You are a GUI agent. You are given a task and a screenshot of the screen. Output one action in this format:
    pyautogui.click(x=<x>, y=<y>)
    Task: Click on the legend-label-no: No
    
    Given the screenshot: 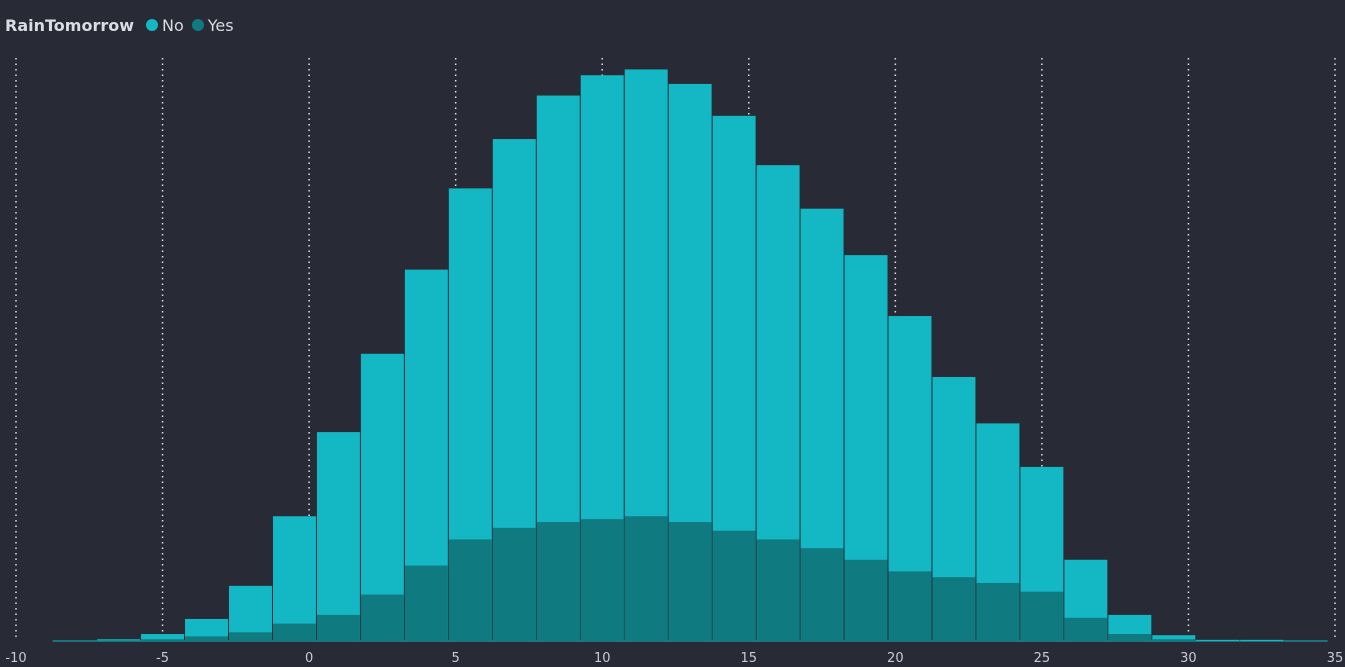 What is the action you would take?
    pyautogui.click(x=173, y=25)
    